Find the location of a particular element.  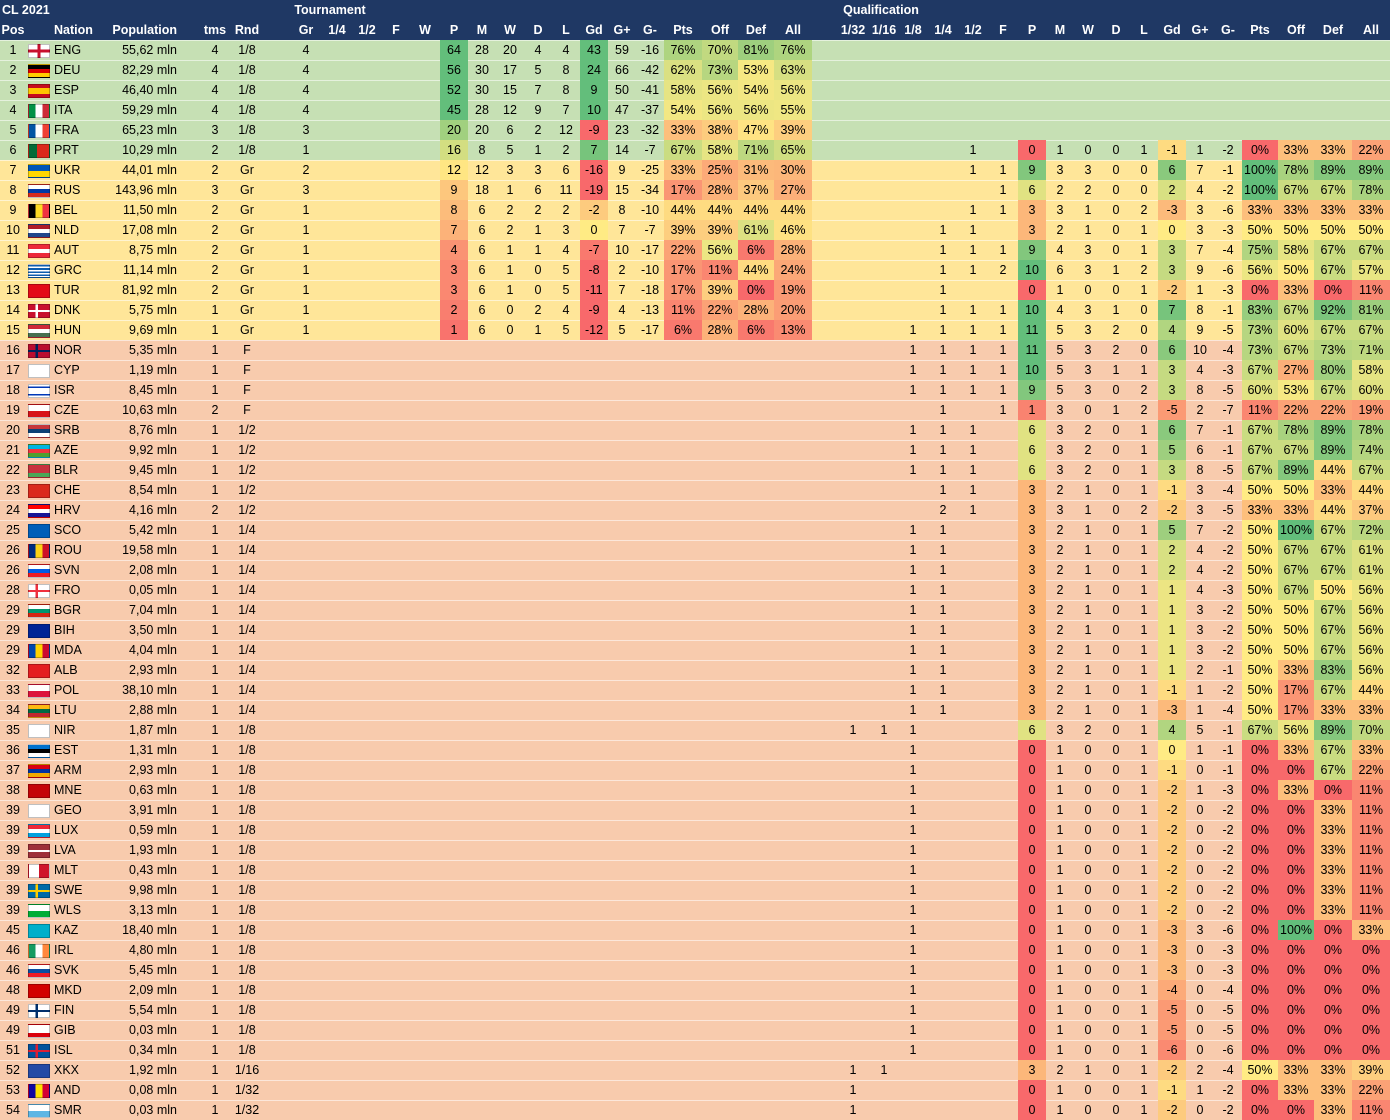

cell-all: 0% is located at coordinates (1371, 1050).